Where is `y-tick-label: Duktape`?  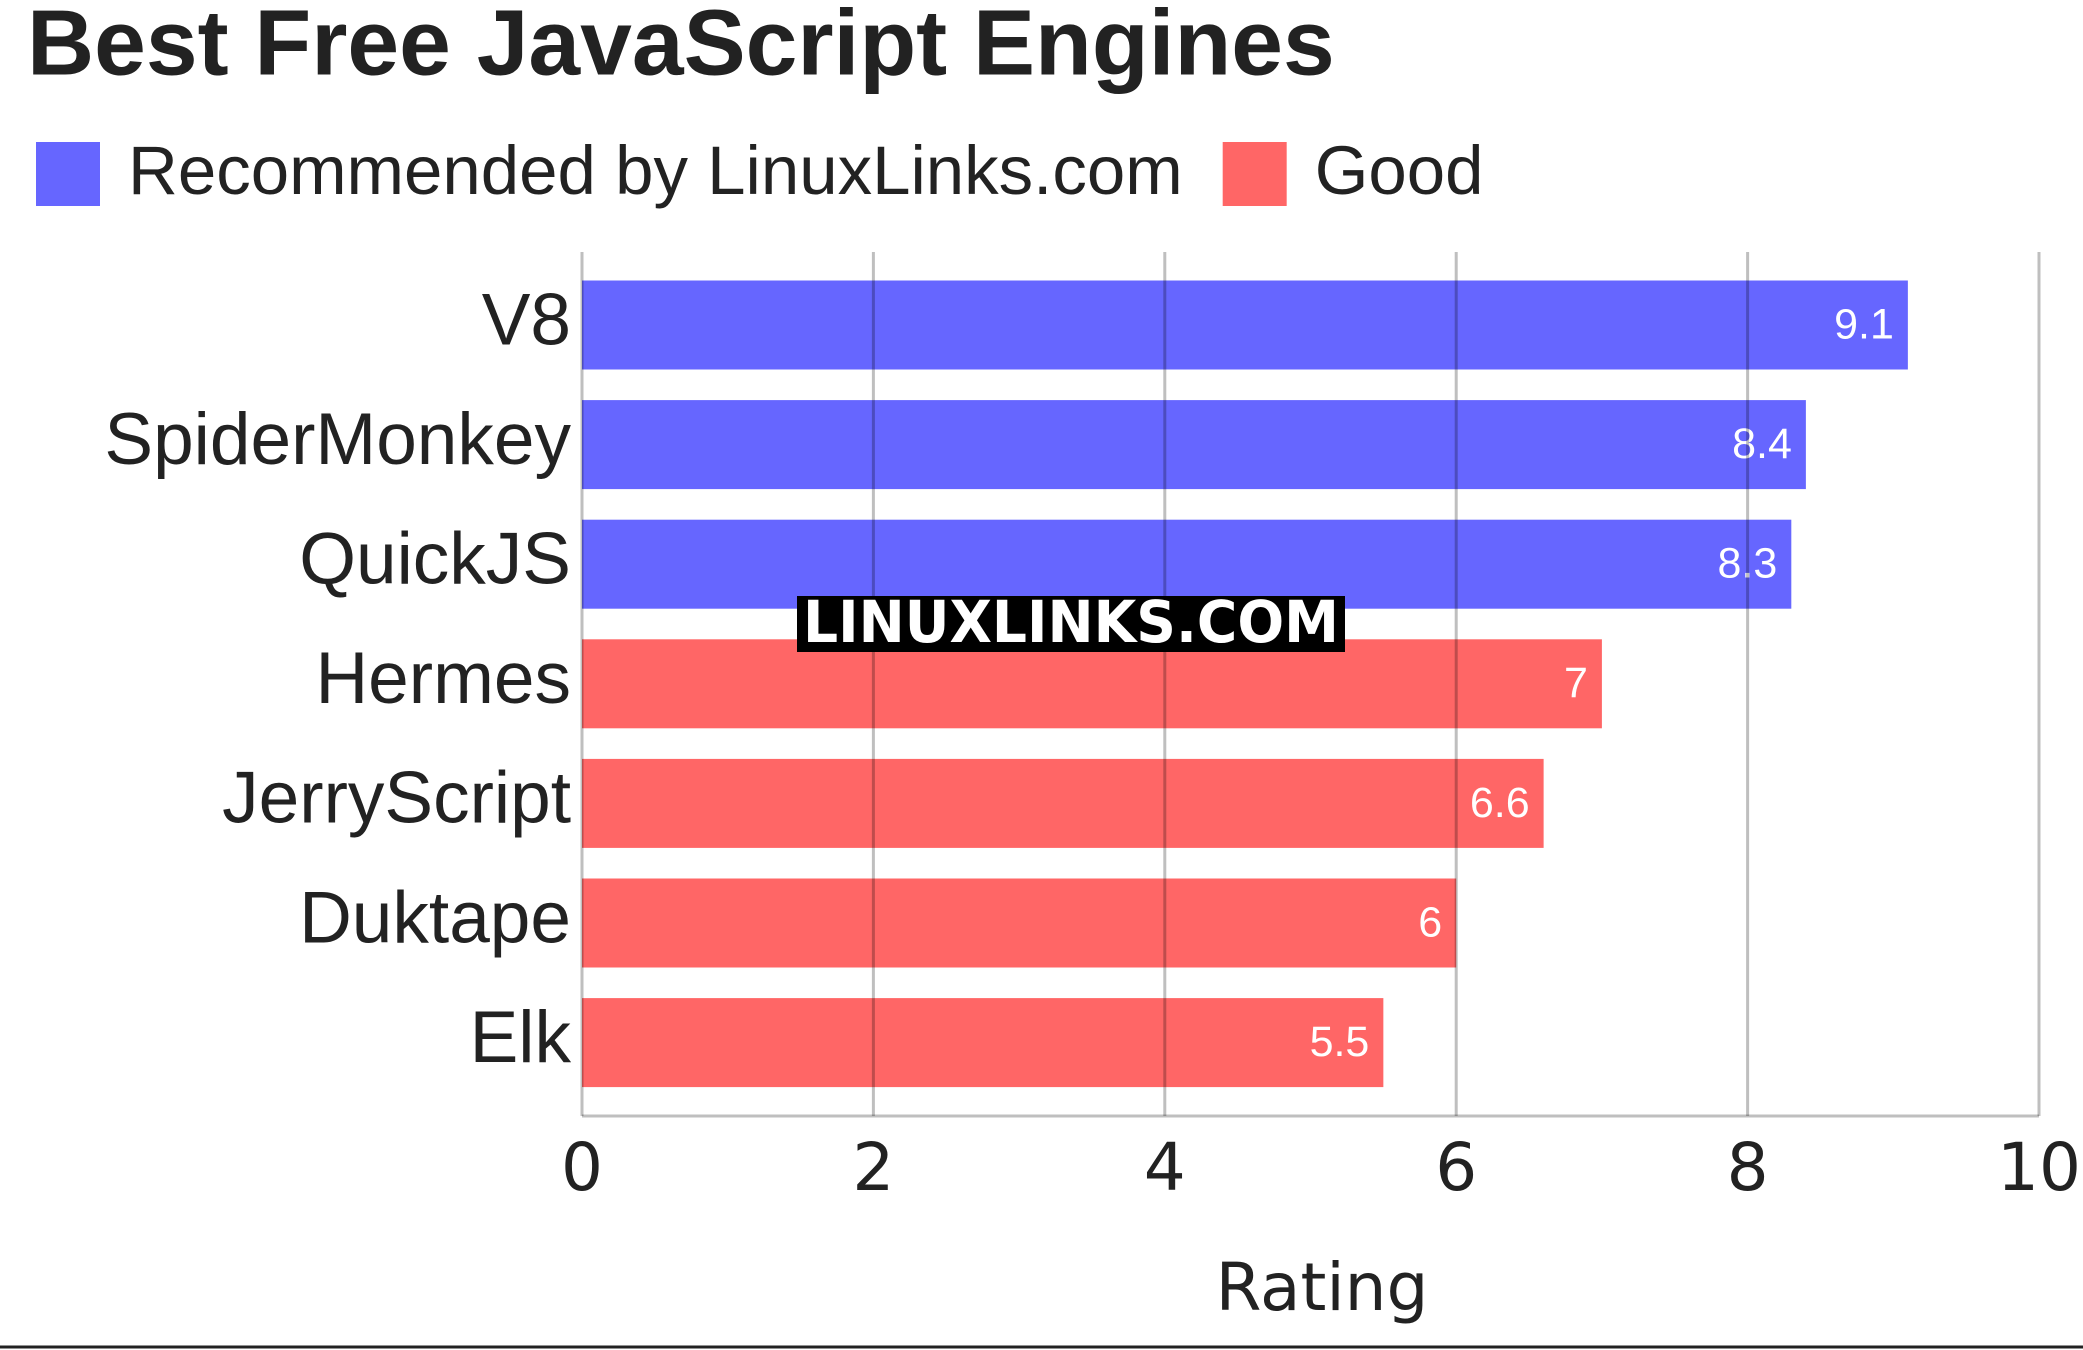 y-tick-label: Duktape is located at coordinates (435, 917).